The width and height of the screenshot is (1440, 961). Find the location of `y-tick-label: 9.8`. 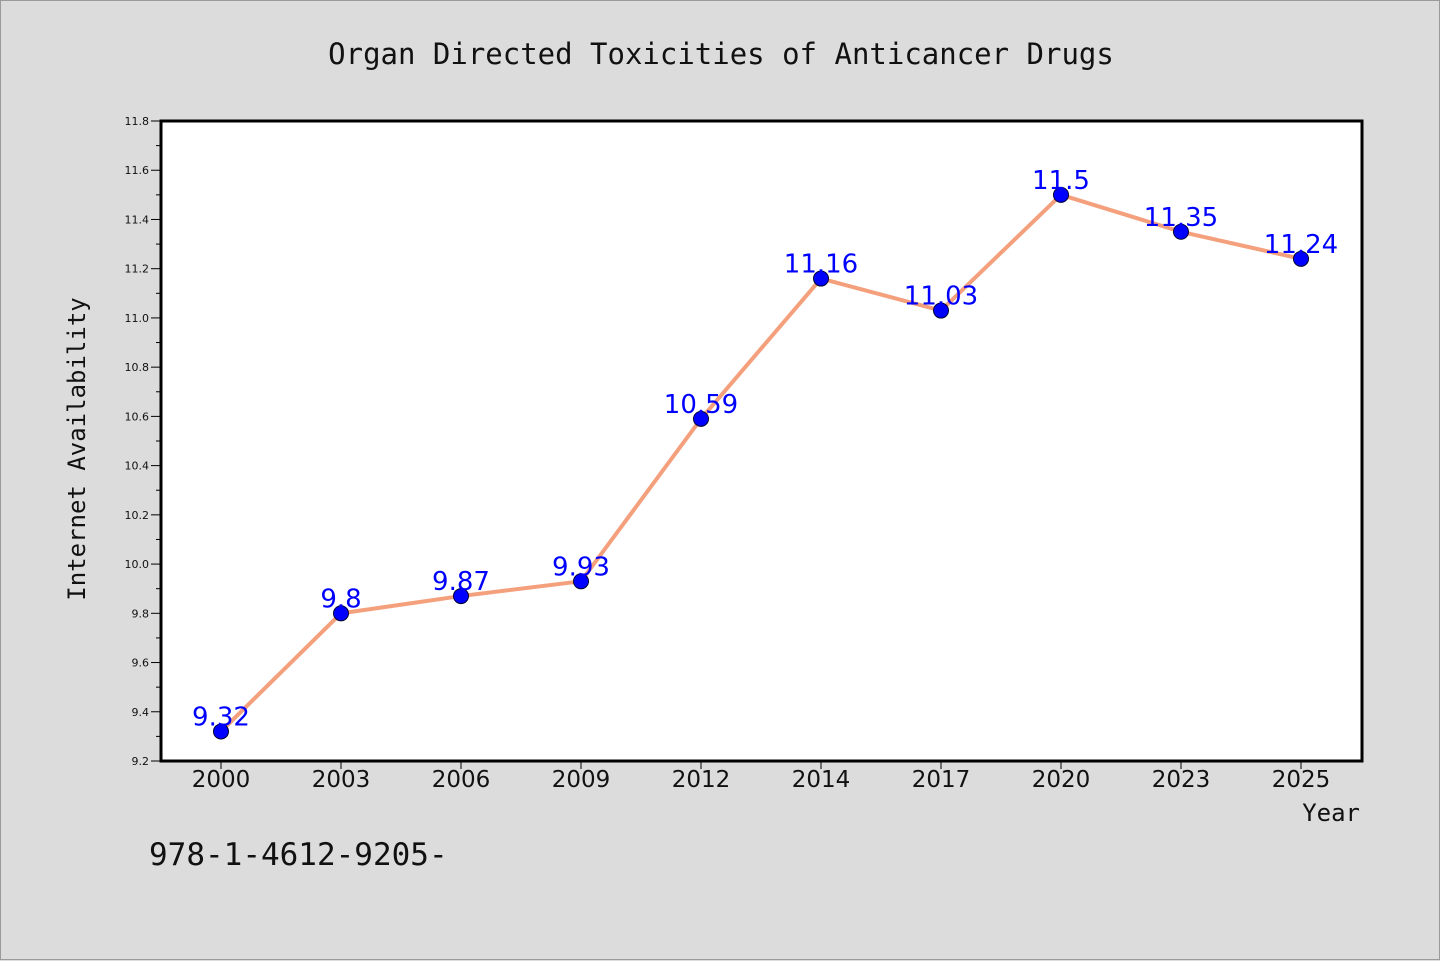

y-tick-label: 9.8 is located at coordinates (141, 613).